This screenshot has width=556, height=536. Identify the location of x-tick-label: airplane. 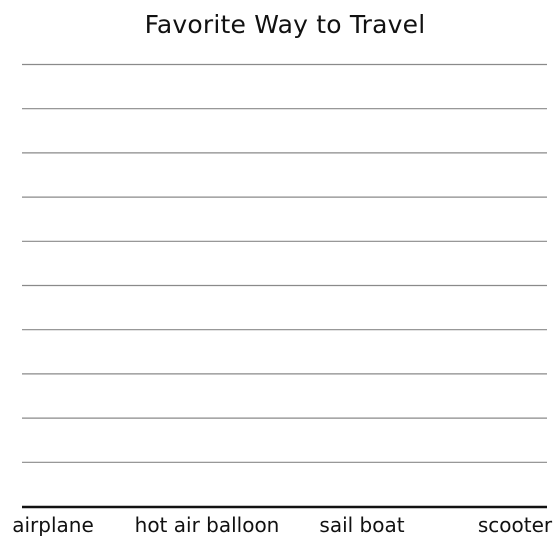
(53, 524).